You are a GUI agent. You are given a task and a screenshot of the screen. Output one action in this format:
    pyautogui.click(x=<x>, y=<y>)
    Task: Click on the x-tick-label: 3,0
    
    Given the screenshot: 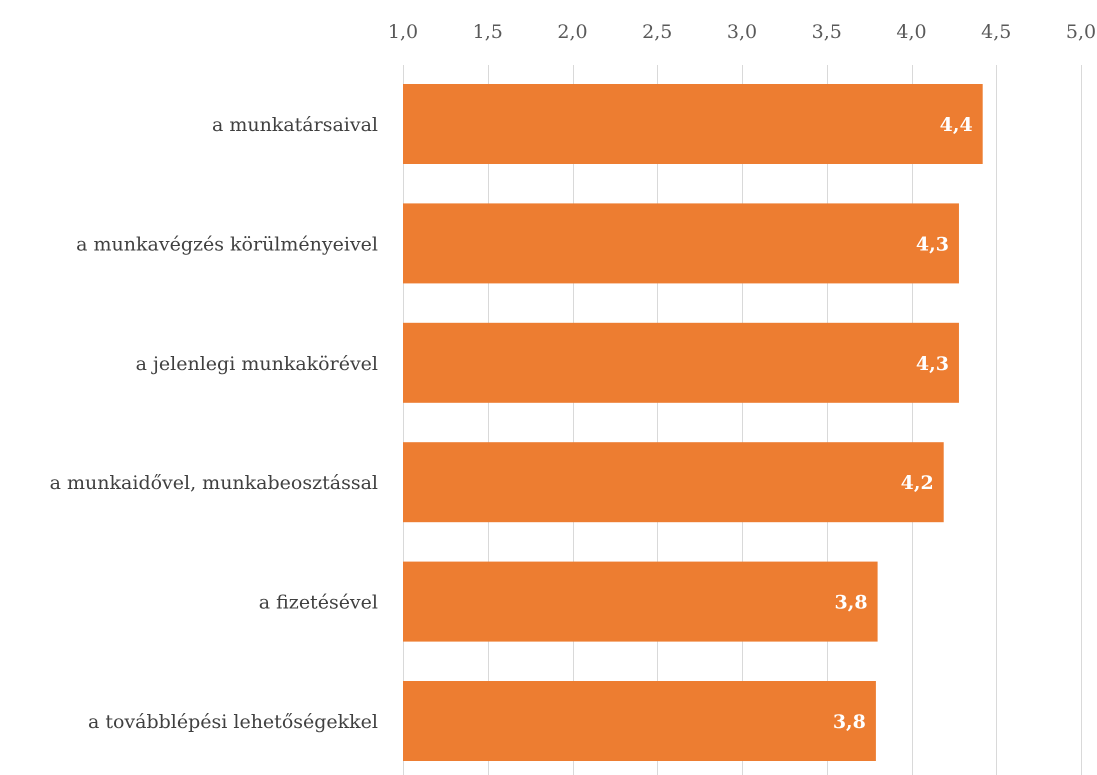 What is the action you would take?
    pyautogui.click(x=742, y=32)
    